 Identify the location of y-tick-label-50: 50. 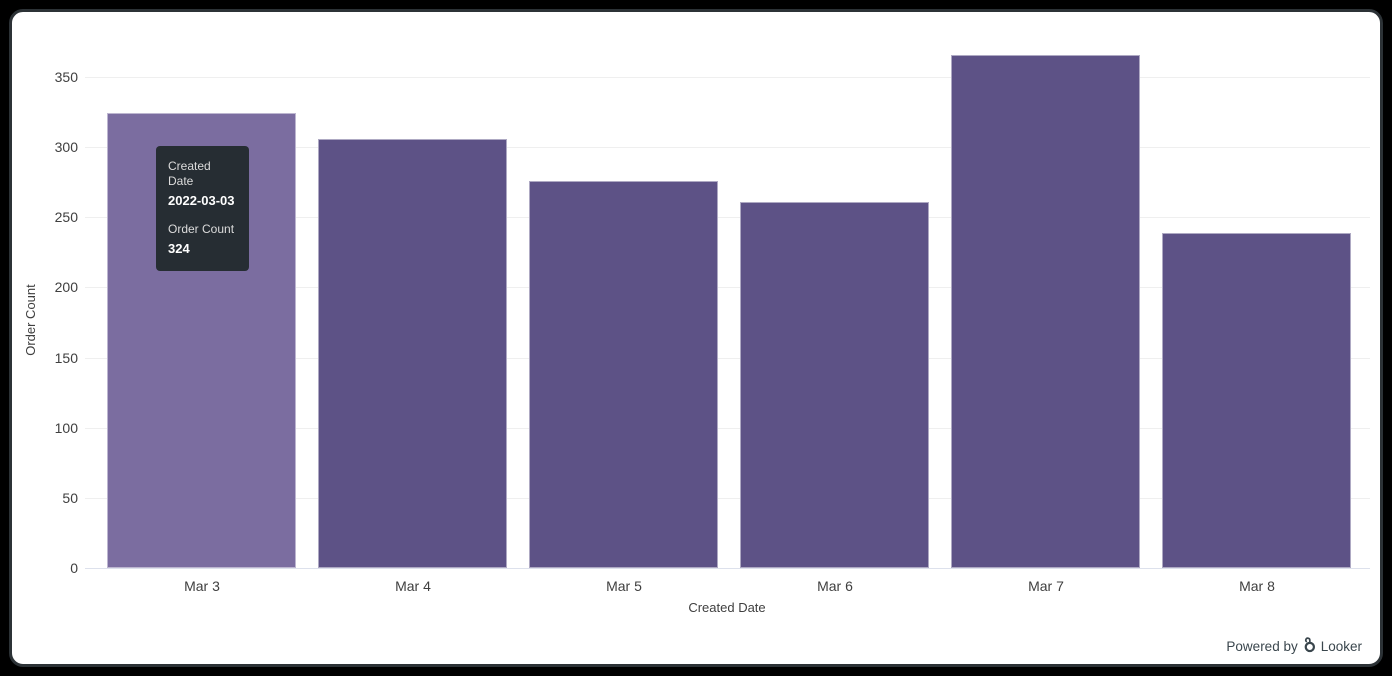
(70, 498).